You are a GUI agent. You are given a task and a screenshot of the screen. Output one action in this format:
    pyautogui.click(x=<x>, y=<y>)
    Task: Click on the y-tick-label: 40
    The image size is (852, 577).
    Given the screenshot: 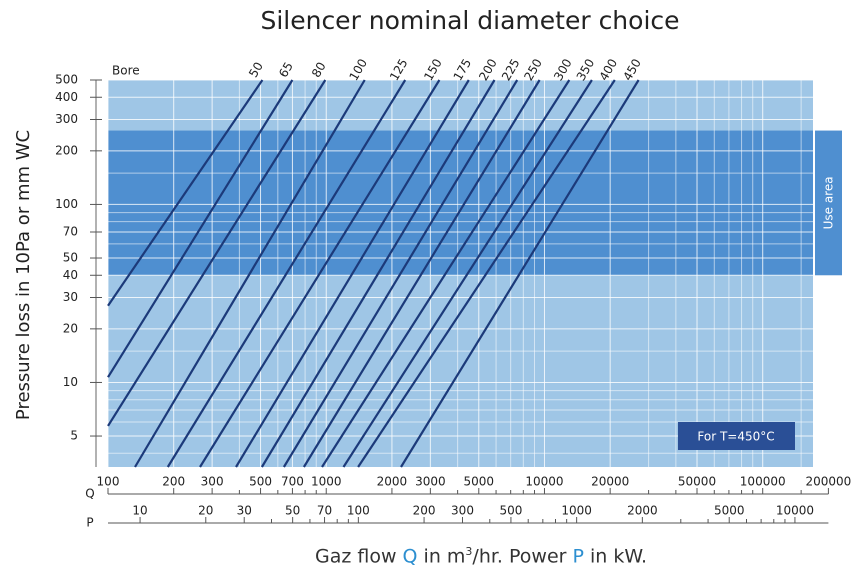 What is the action you would take?
    pyautogui.click(x=70, y=275)
    